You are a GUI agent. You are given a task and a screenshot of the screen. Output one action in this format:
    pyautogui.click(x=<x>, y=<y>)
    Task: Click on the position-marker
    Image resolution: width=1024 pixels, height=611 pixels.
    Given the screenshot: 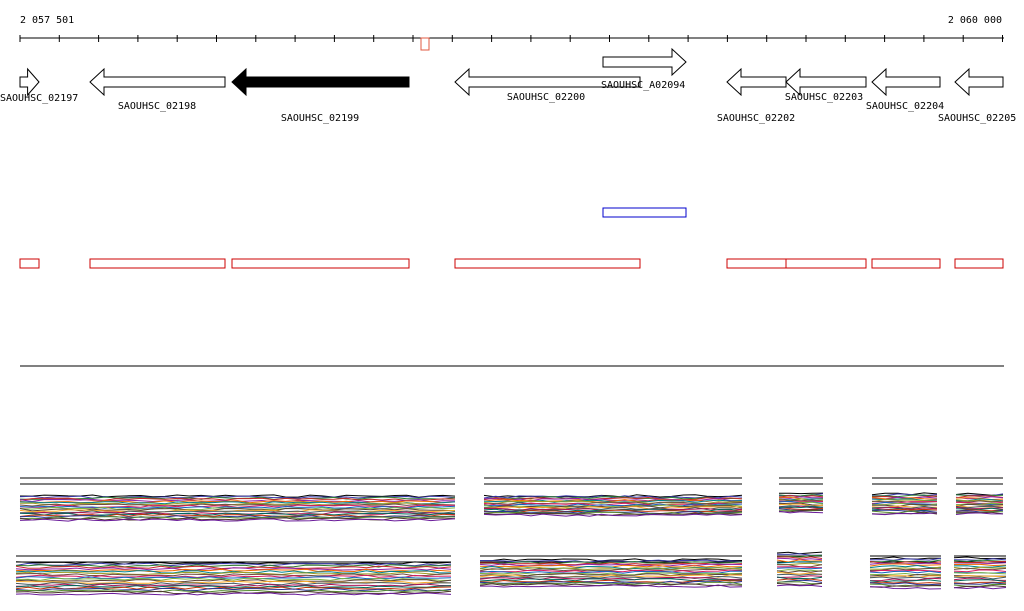 What is the action you would take?
    pyautogui.click(x=425, y=44)
    